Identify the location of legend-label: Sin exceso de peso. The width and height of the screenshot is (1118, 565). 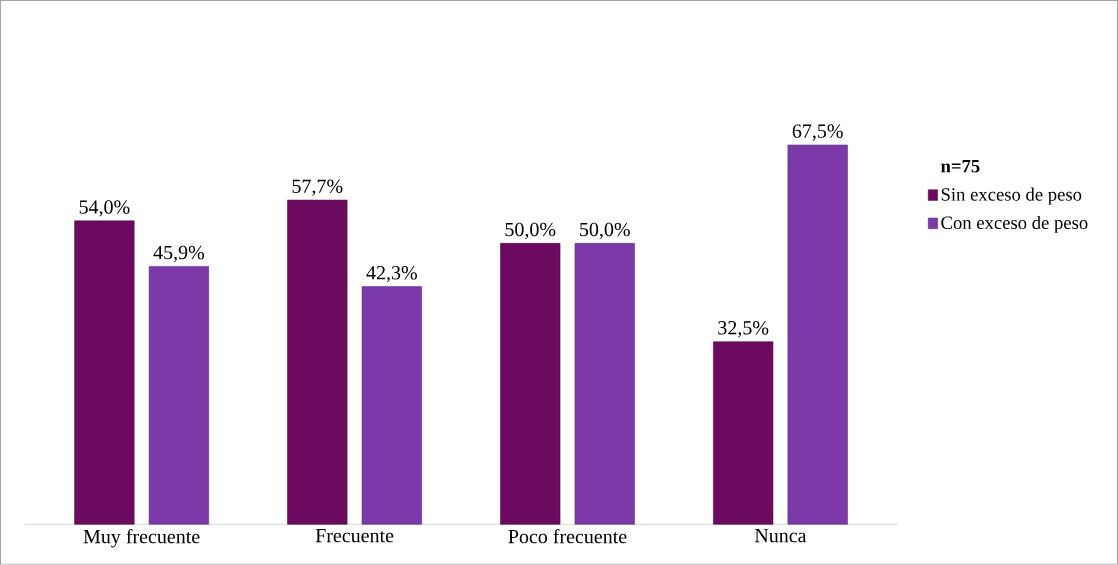
(1011, 196).